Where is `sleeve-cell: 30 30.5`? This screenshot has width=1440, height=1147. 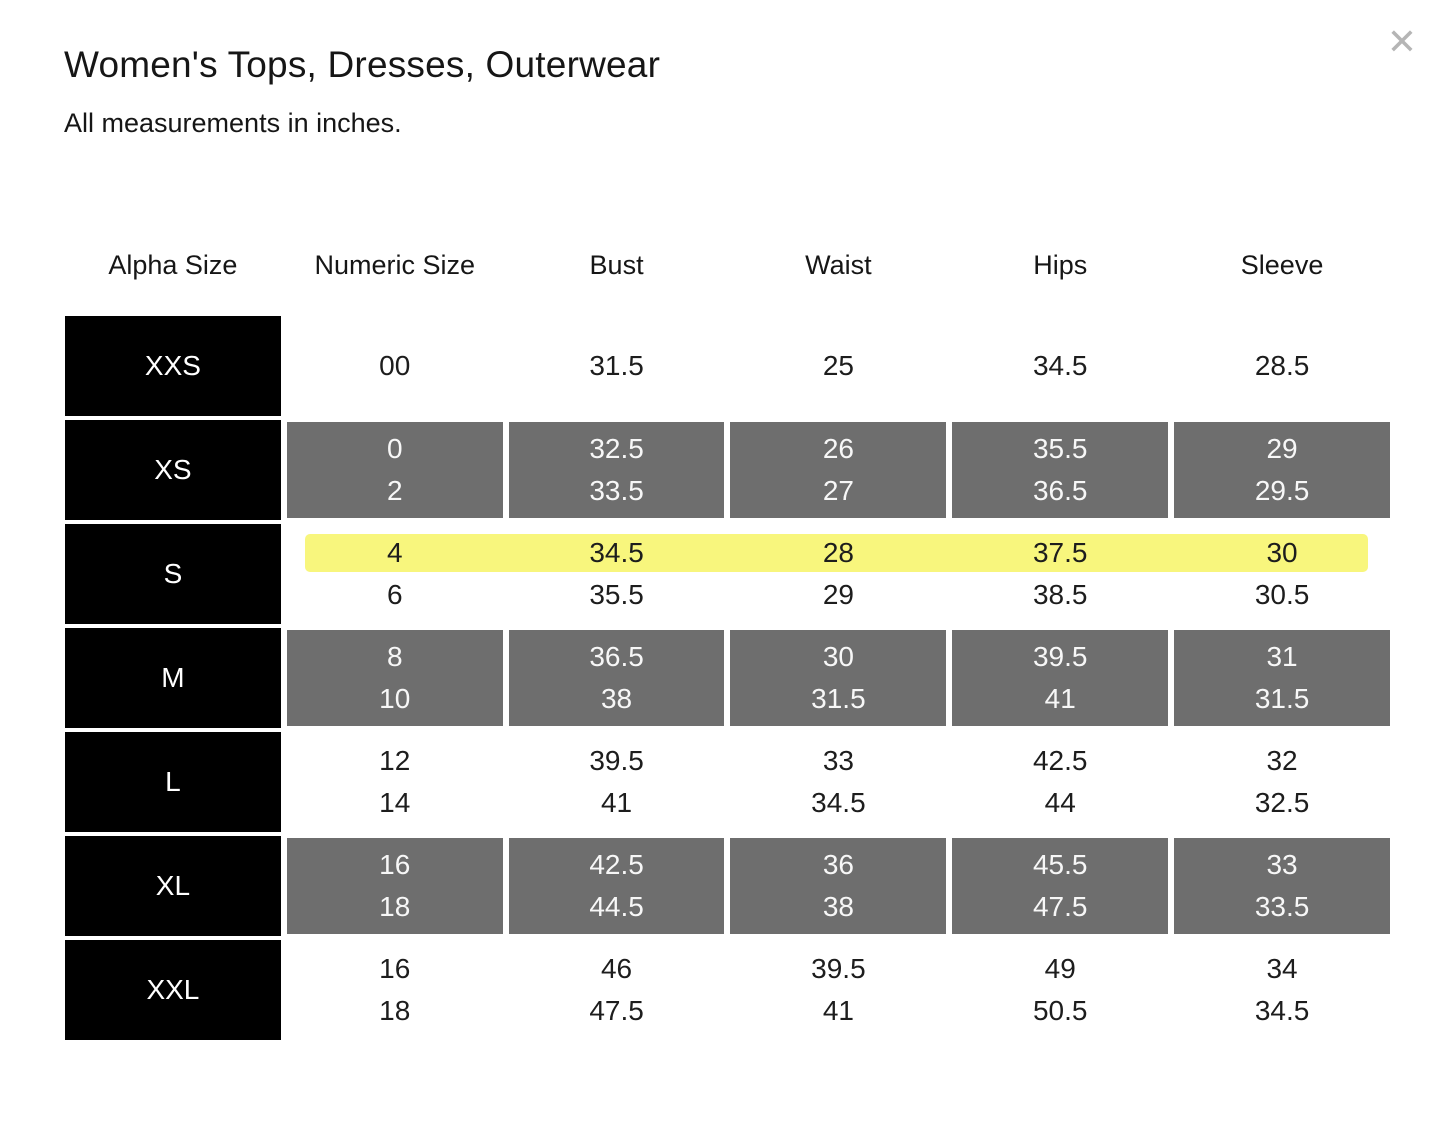 sleeve-cell: 30 30.5 is located at coordinates (1282, 574).